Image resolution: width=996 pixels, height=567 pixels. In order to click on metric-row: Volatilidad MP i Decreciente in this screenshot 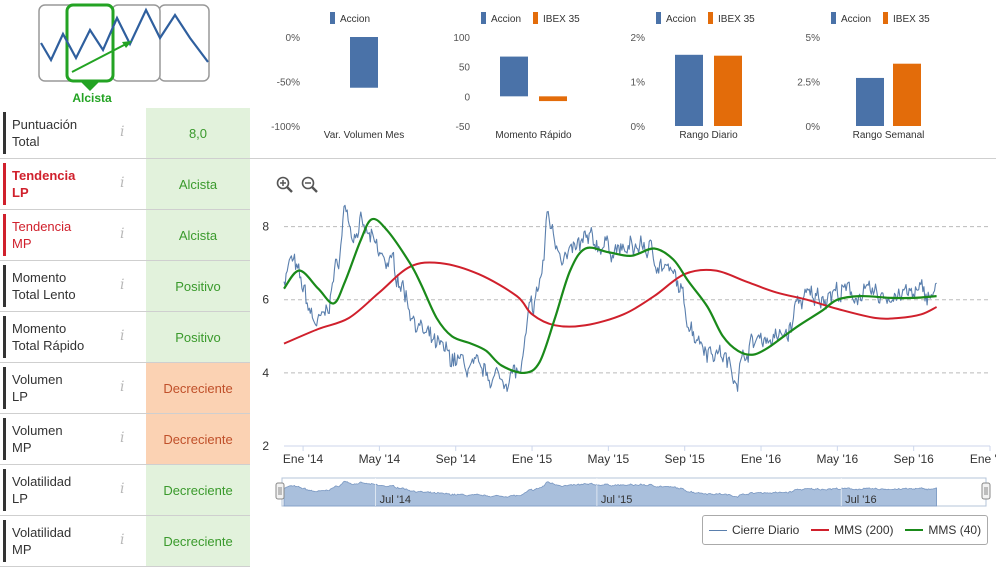, I will do `click(125, 541)`.